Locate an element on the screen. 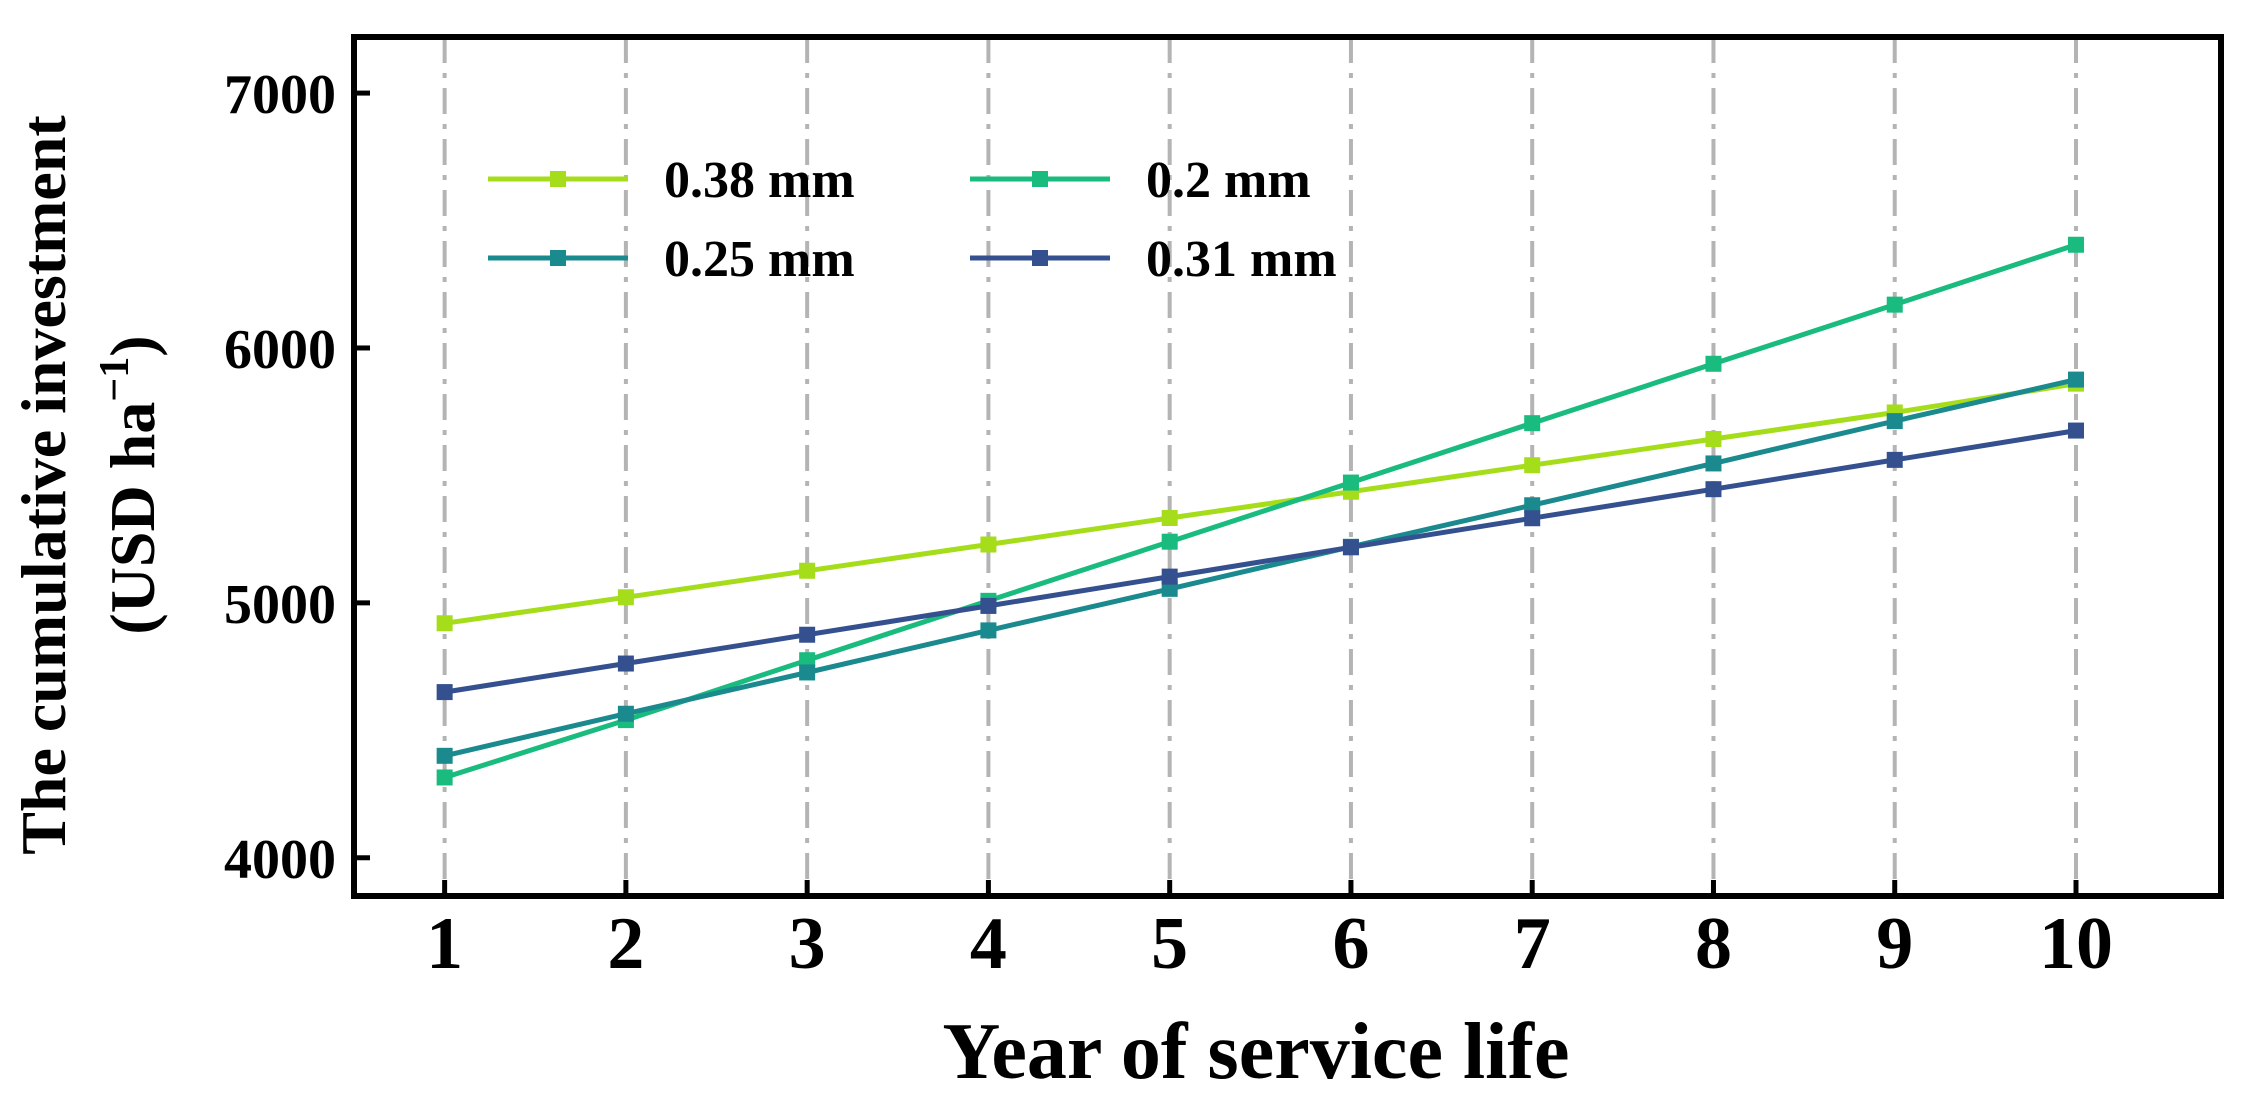 The height and width of the screenshot is (1102, 2262). y-tick-label: 7000 is located at coordinates (280, 95).